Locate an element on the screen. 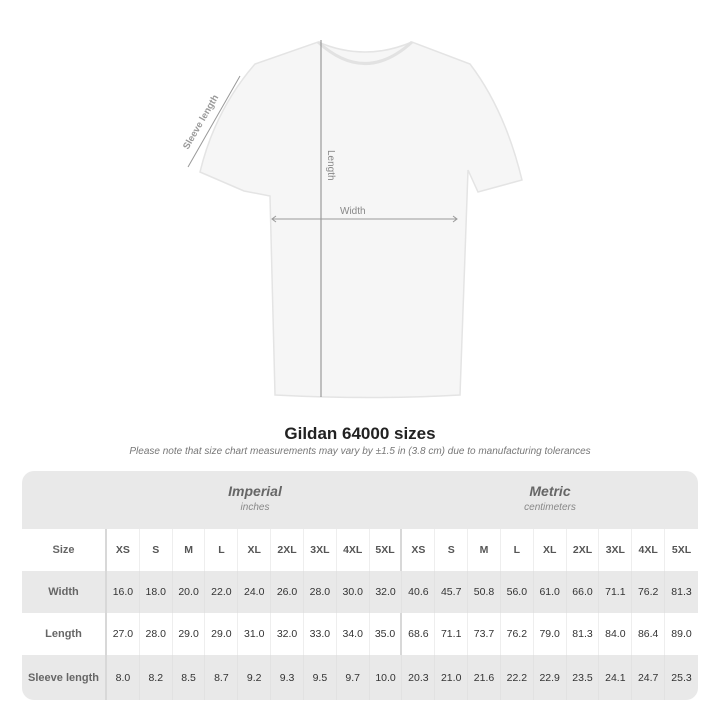 Image resolution: width=720 pixels, height=720 pixels. row-label: Length is located at coordinates (64, 634).